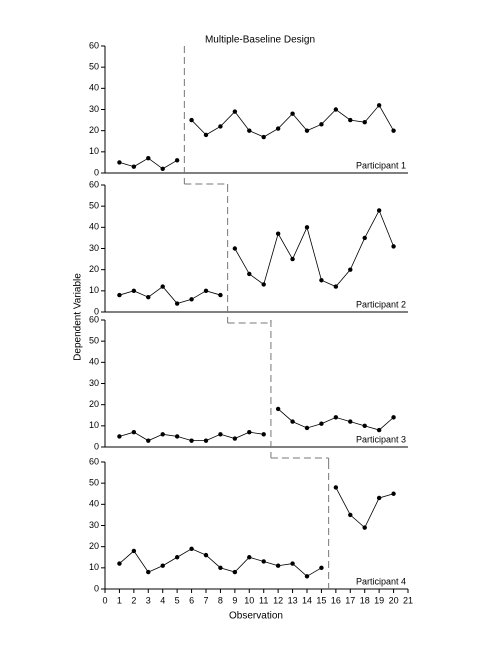 The image size is (498, 647). Describe the element at coordinates (350, 600) in the screenshot. I see `x-tick-label: 17` at that location.